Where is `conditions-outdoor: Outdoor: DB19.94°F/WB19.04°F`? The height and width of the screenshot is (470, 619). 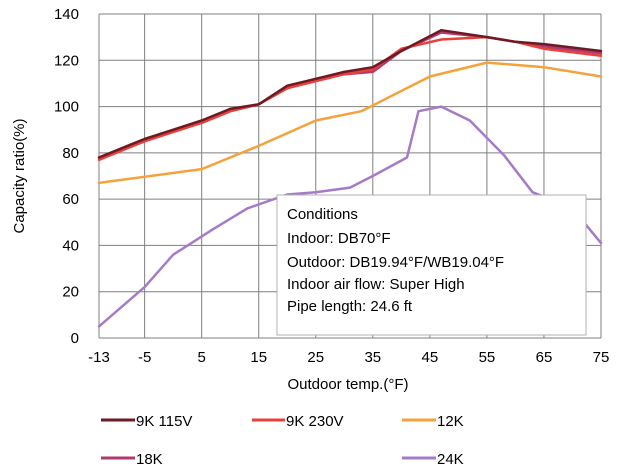
conditions-outdoor: Outdoor: DB19.94°F/WB19.04°F is located at coordinates (395, 262).